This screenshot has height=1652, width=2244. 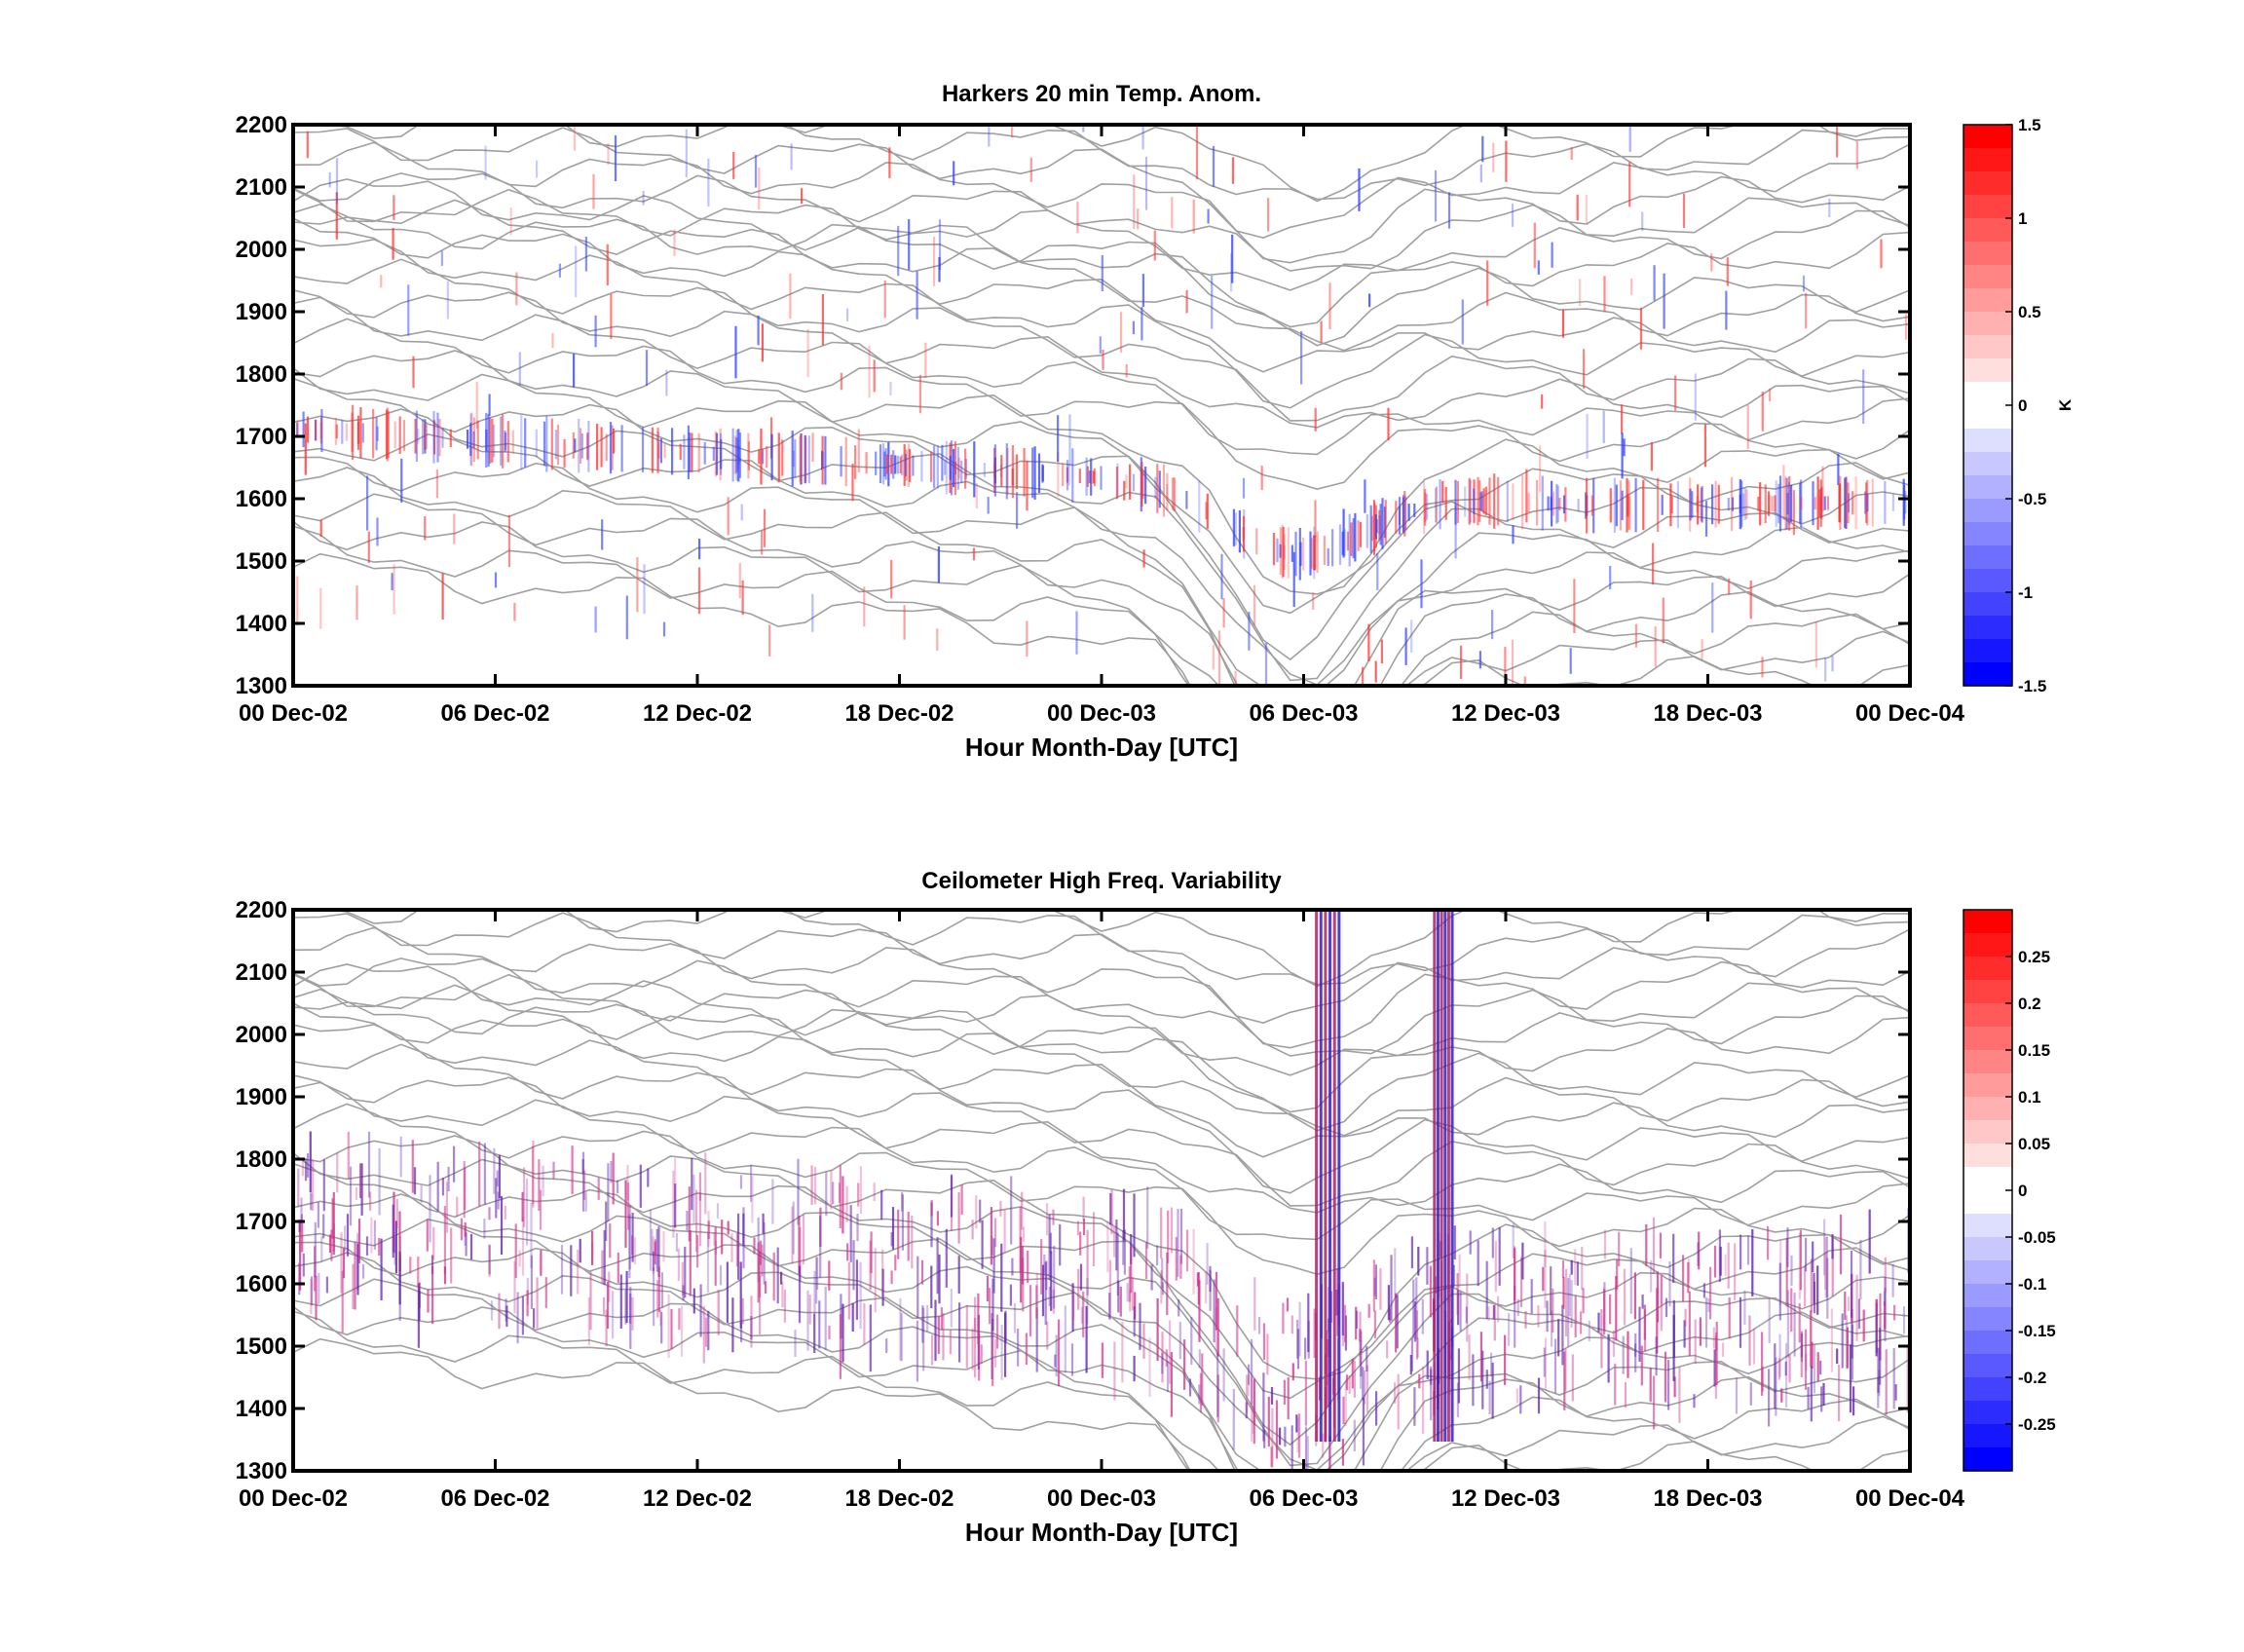 I want to click on x-tick-label: 00 Dec-03, so click(x=1101, y=1499).